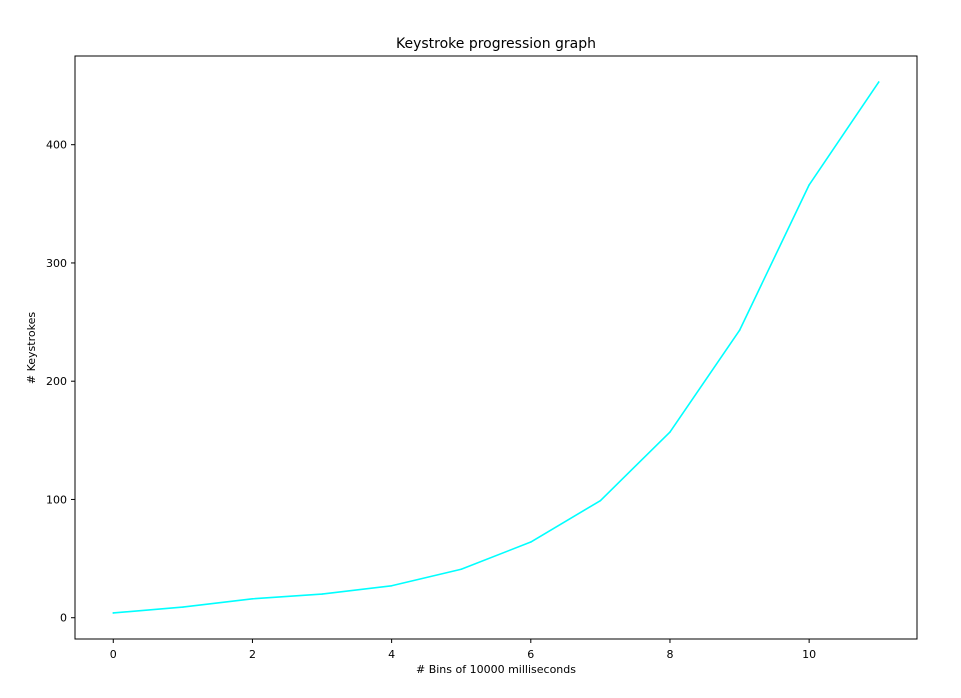 The width and height of the screenshot is (961, 698). I want to click on x-tick-label: 2, so click(252, 654).